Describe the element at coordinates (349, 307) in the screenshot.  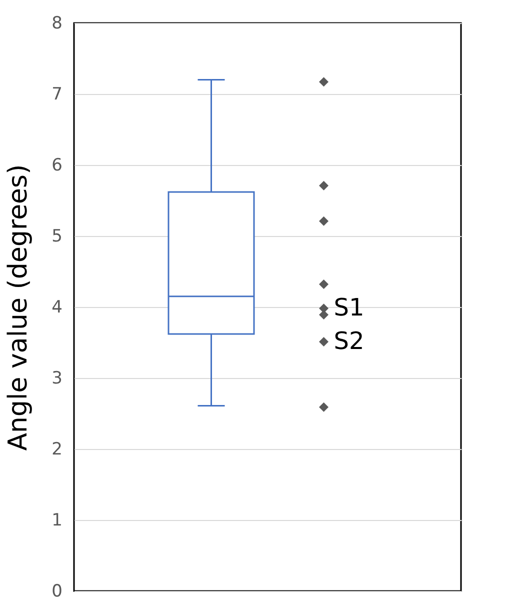
I see `data-label: S1` at that location.